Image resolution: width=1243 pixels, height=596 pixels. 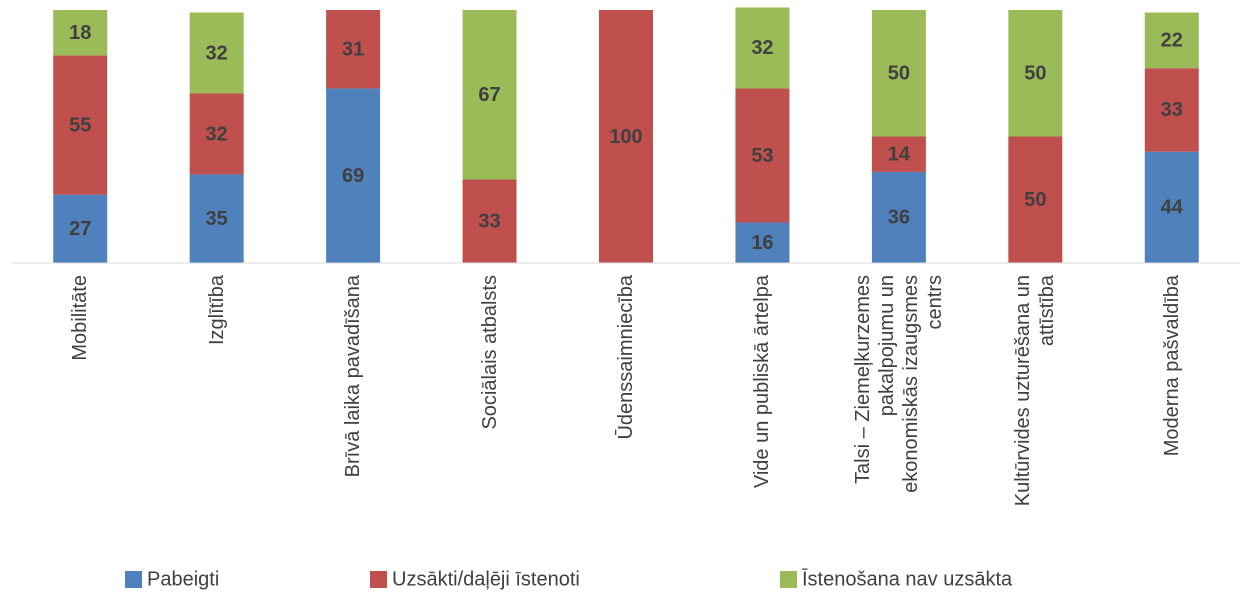 I want to click on data-label: 14, so click(x=899, y=154).